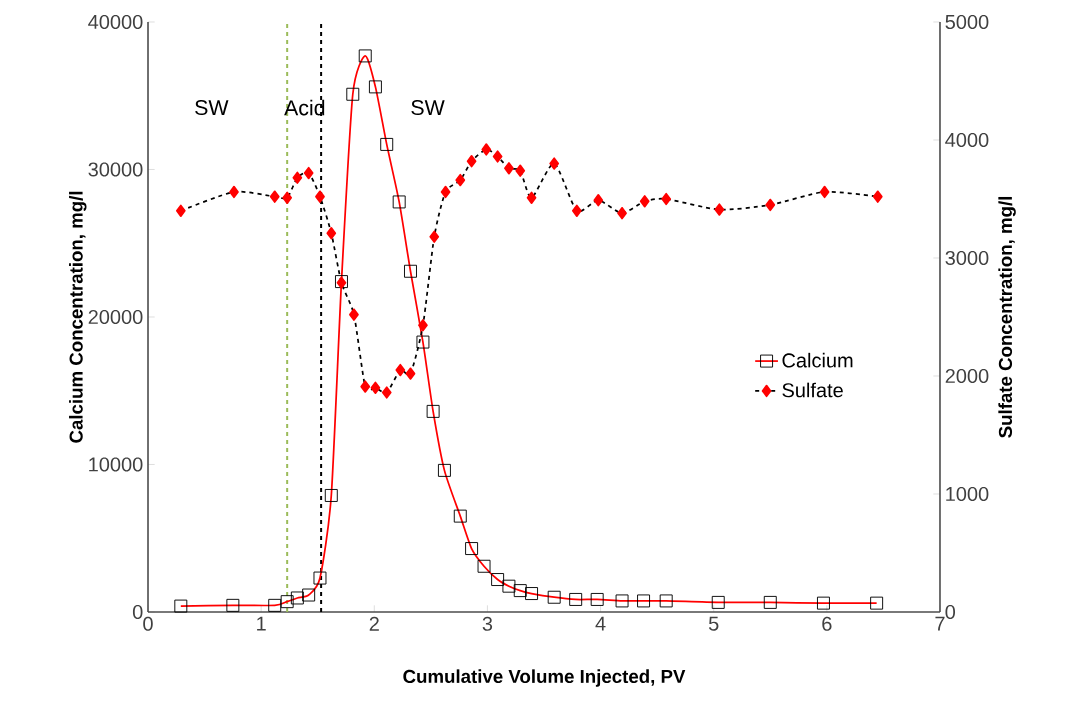  I want to click on y2-tick-label: 4000, so click(967, 140).